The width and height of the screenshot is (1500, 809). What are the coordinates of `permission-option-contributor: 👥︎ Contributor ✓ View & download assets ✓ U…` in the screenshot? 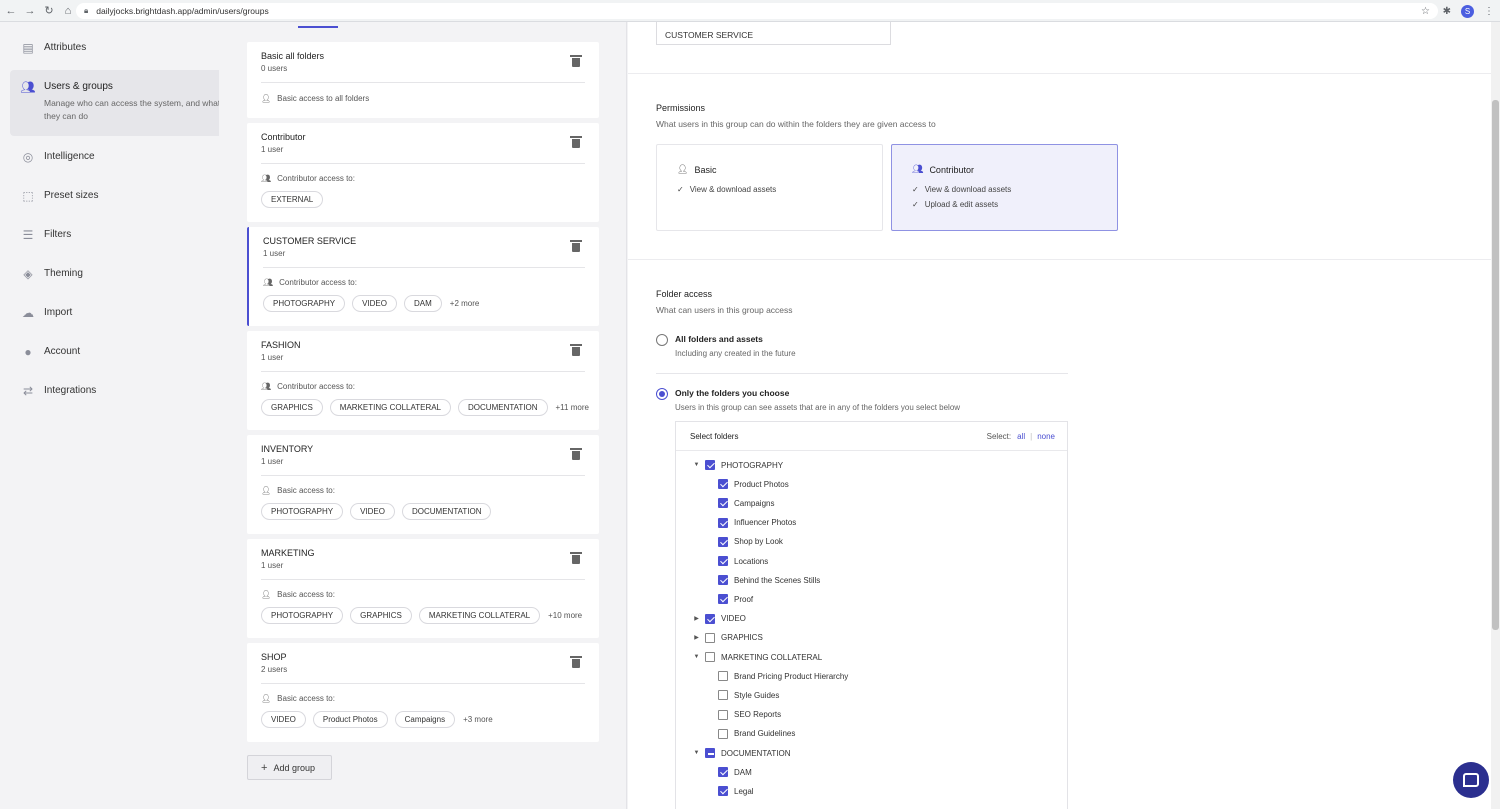 It's located at (1004, 187).